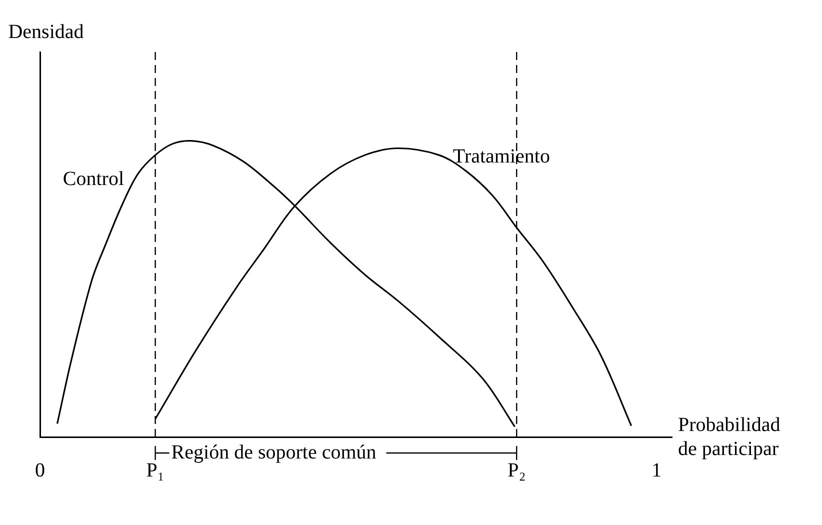 Image resolution: width=822 pixels, height=525 pixels. What do you see at coordinates (657, 470) in the screenshot?
I see `x-tick-label: 1` at bounding box center [657, 470].